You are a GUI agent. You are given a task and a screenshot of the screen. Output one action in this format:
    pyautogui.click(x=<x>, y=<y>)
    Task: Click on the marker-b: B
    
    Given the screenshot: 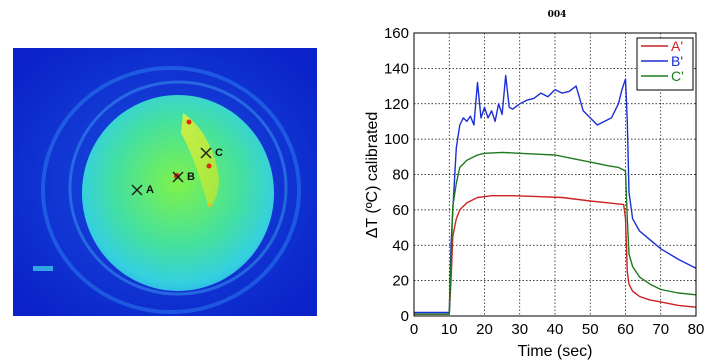 What is the action you would take?
    pyautogui.click(x=183, y=177)
    